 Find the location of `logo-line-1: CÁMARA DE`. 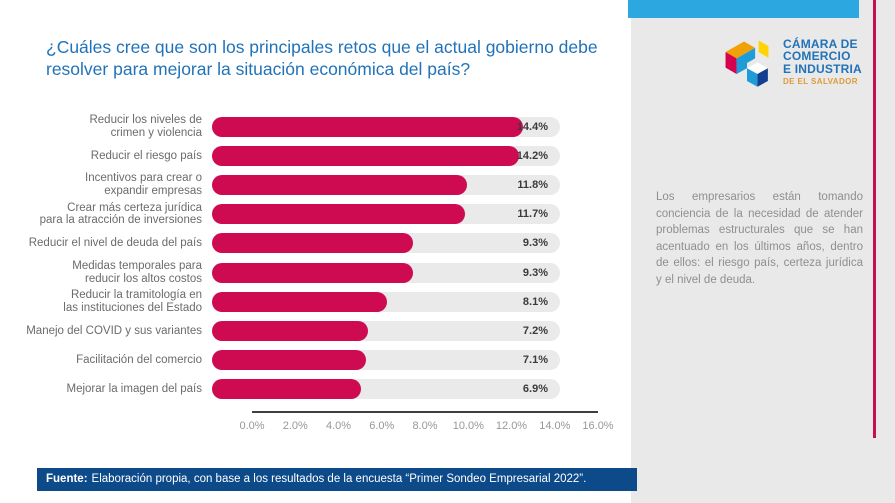

logo-line-1: CÁMARA DE is located at coordinates (820, 43).